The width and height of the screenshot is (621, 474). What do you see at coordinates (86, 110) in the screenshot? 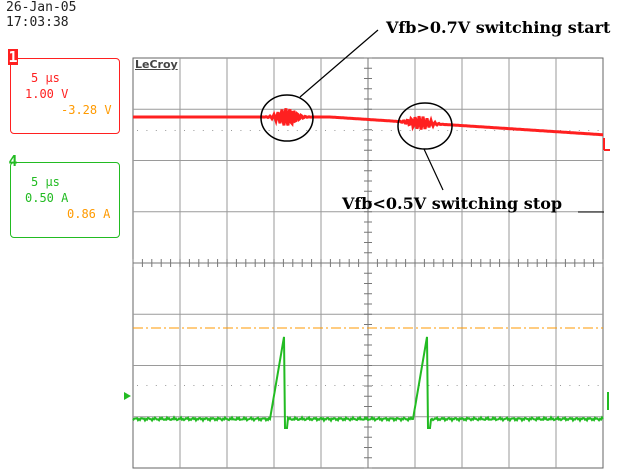
I see `channel-1-offset: -3.28 V` at bounding box center [86, 110].